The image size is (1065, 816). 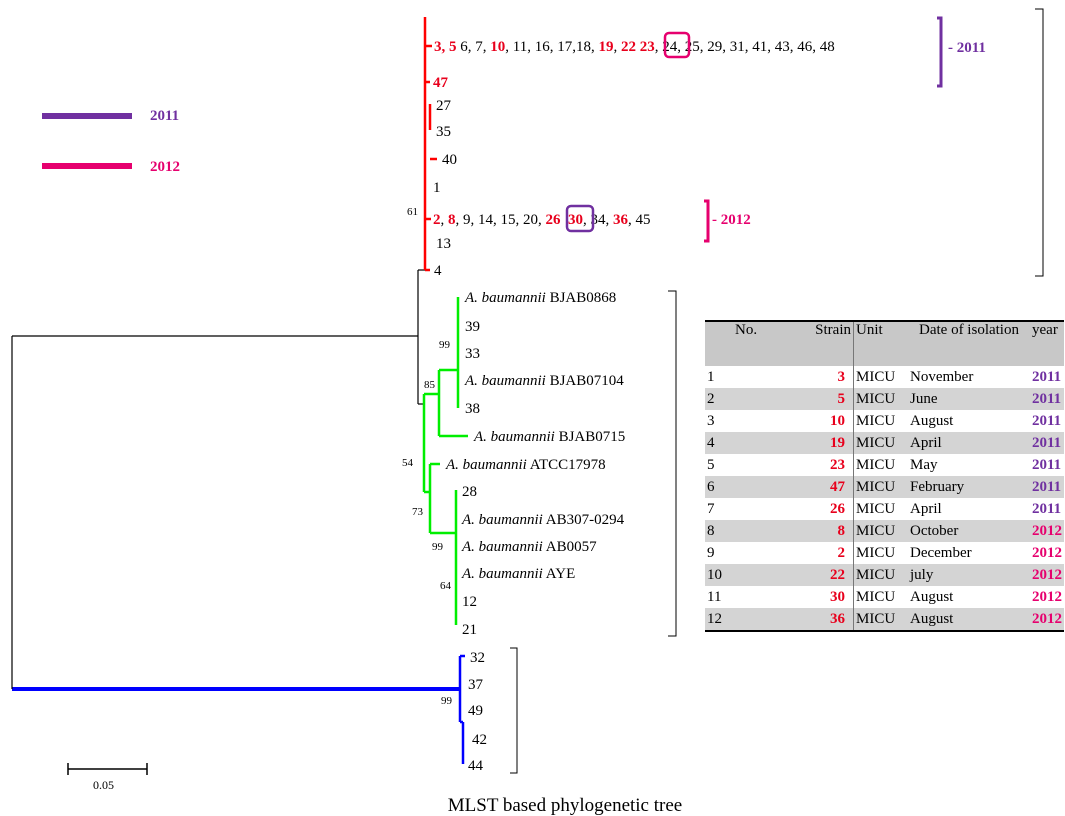 What do you see at coordinates (444, 106) in the screenshot?
I see `leaf-27: 27` at bounding box center [444, 106].